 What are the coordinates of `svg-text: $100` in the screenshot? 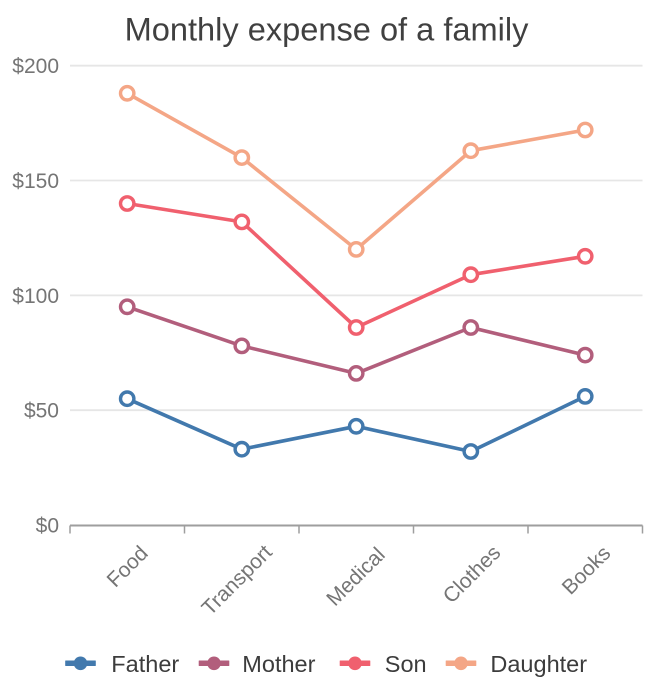 It's located at (35, 296).